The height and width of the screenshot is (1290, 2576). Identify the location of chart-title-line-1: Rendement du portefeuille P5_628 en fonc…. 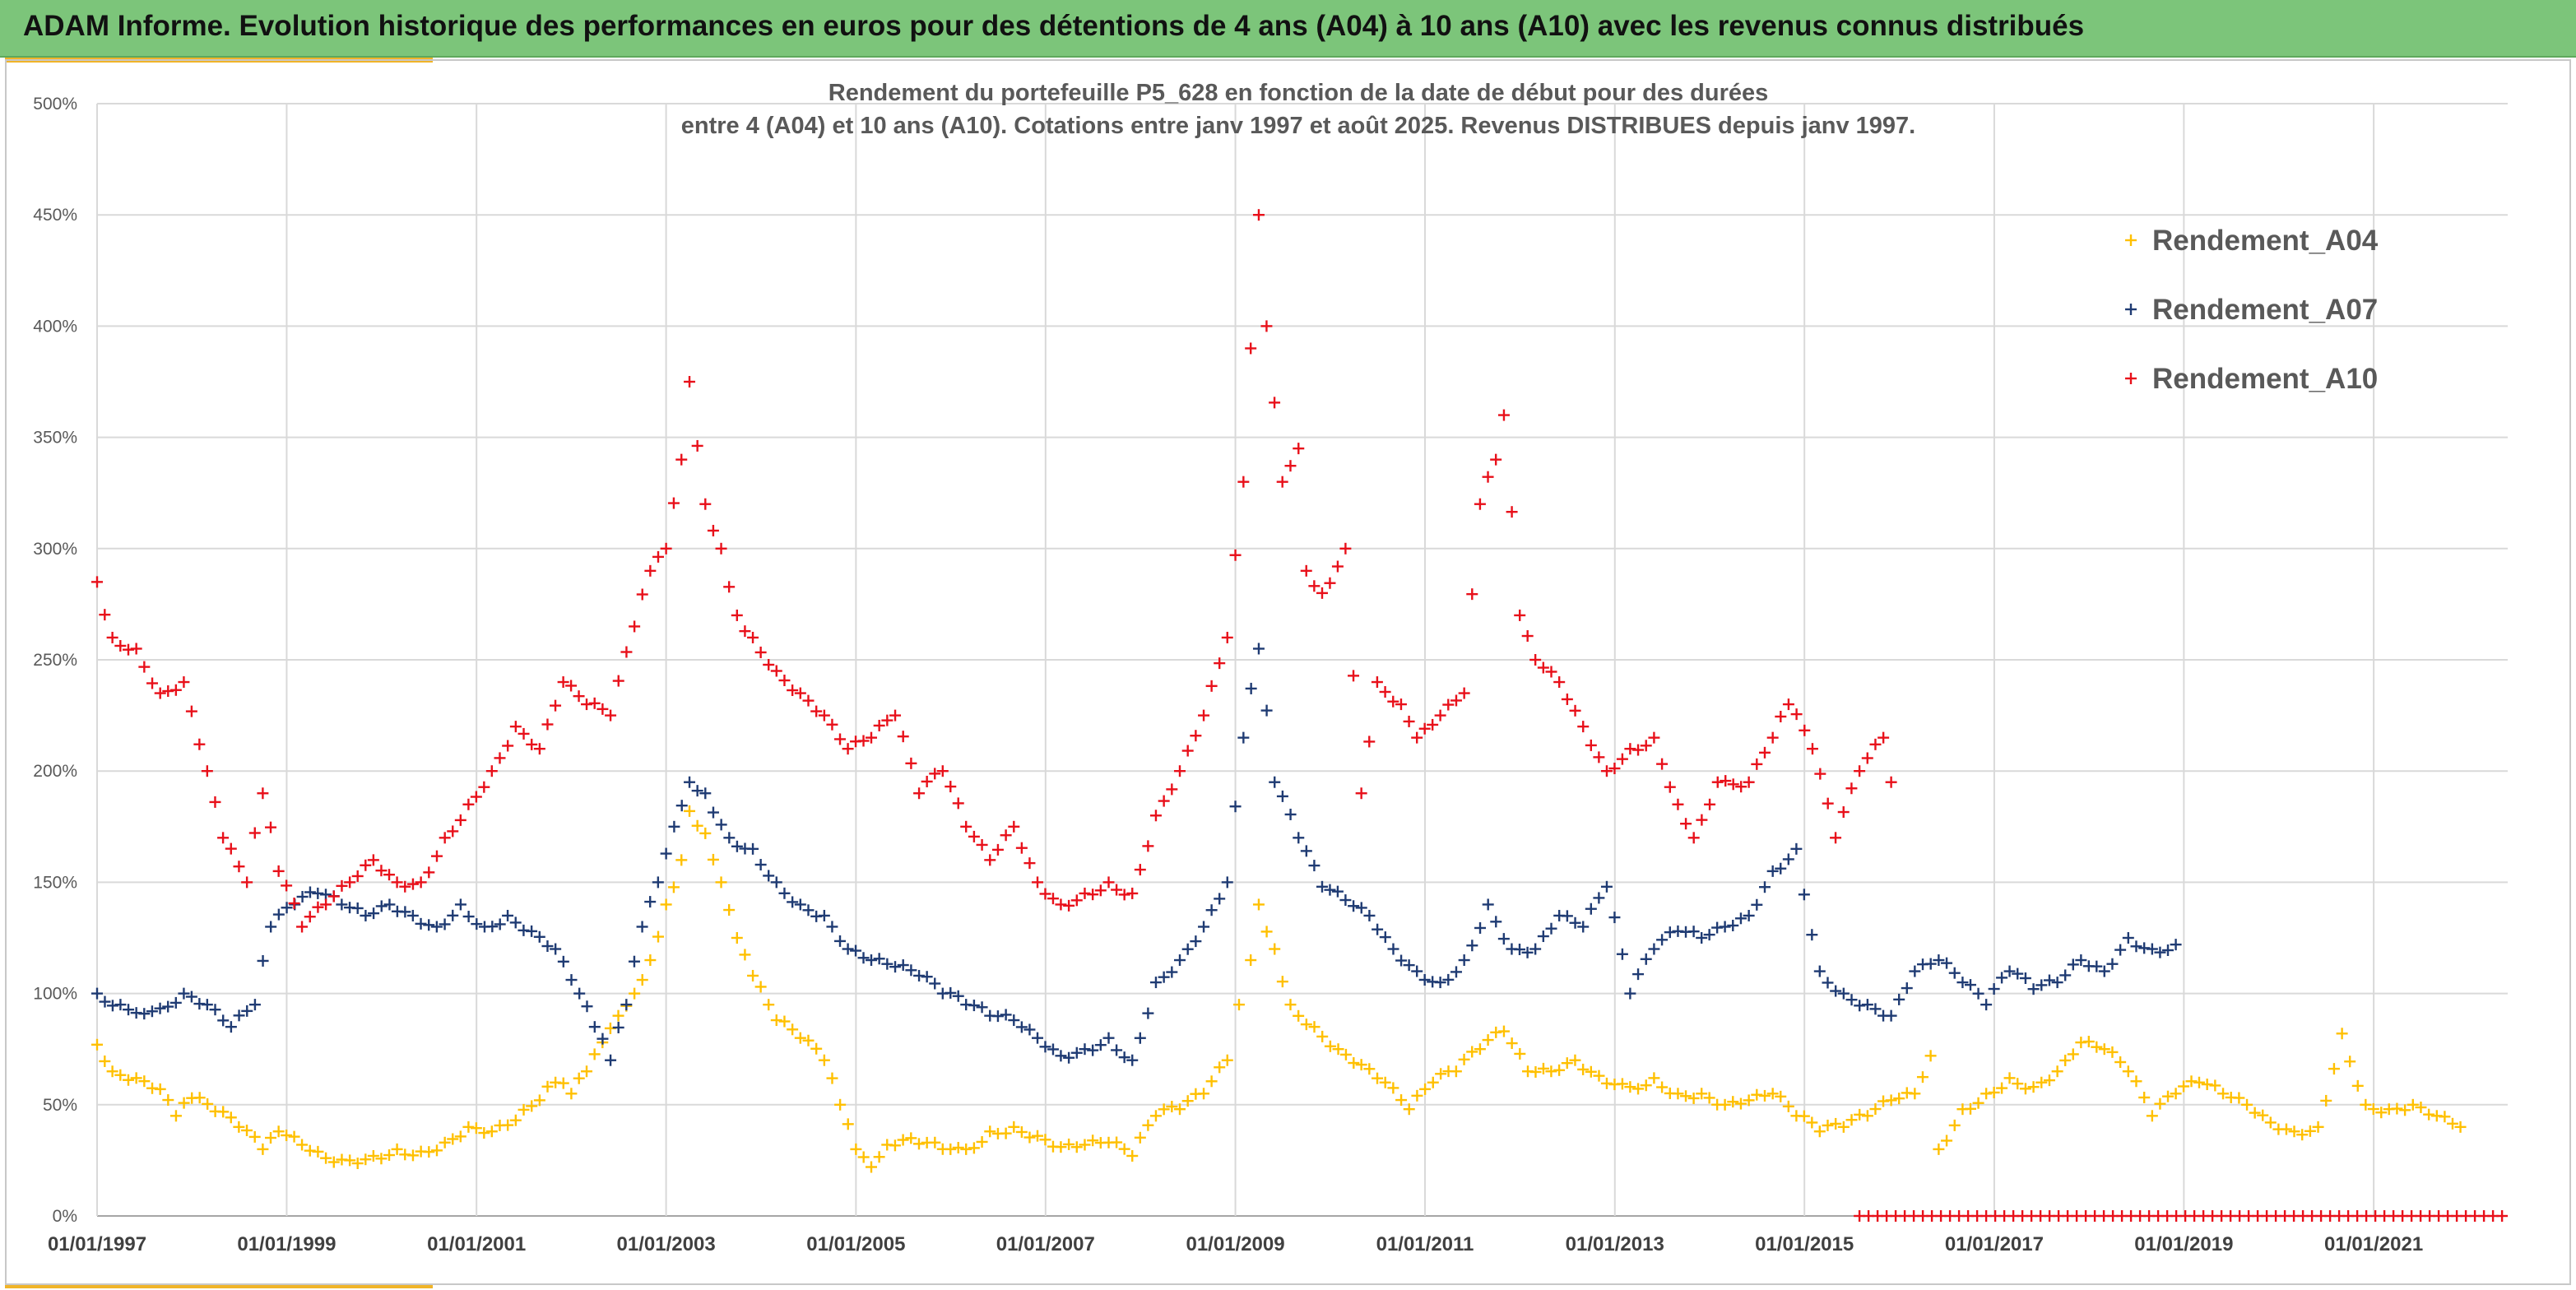
(1298, 93).